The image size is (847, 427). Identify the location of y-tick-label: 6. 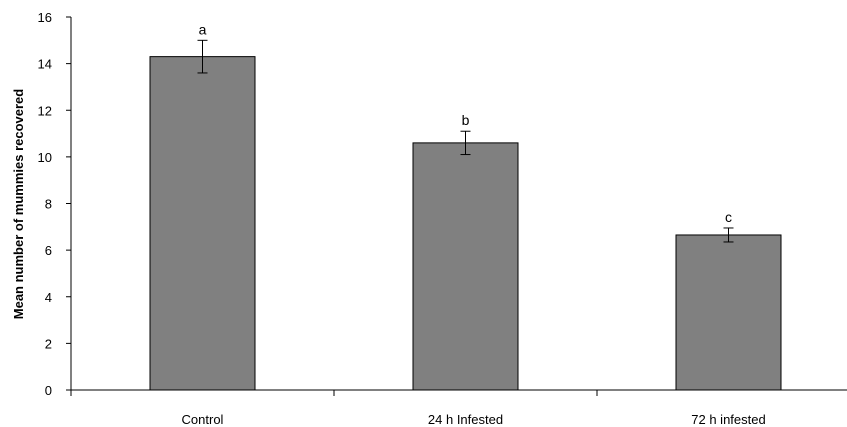
(48, 250).